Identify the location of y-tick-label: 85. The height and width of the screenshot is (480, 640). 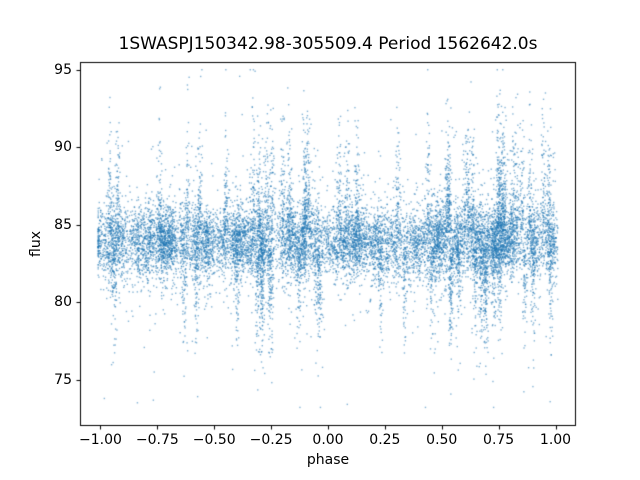
(63, 224).